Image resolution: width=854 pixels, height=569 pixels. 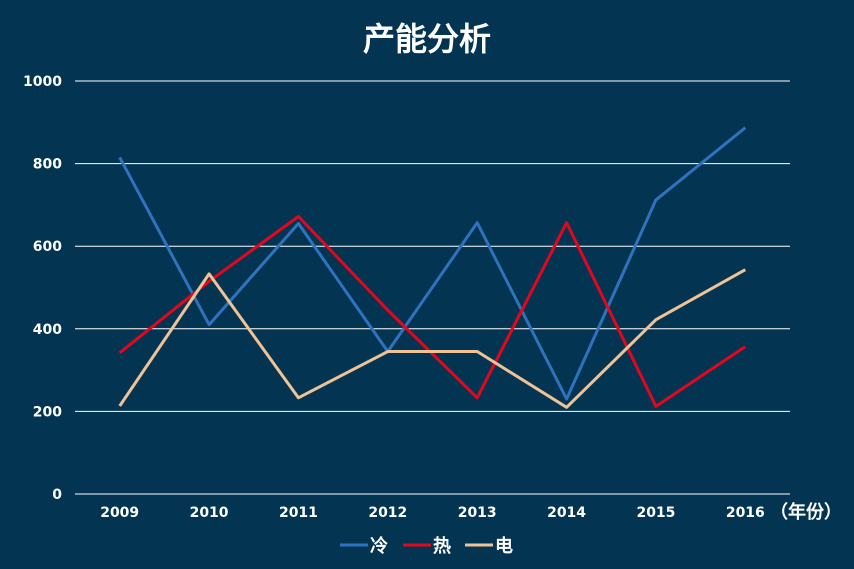 What do you see at coordinates (426, 546) in the screenshot?
I see `legend: 冷热电` at bounding box center [426, 546].